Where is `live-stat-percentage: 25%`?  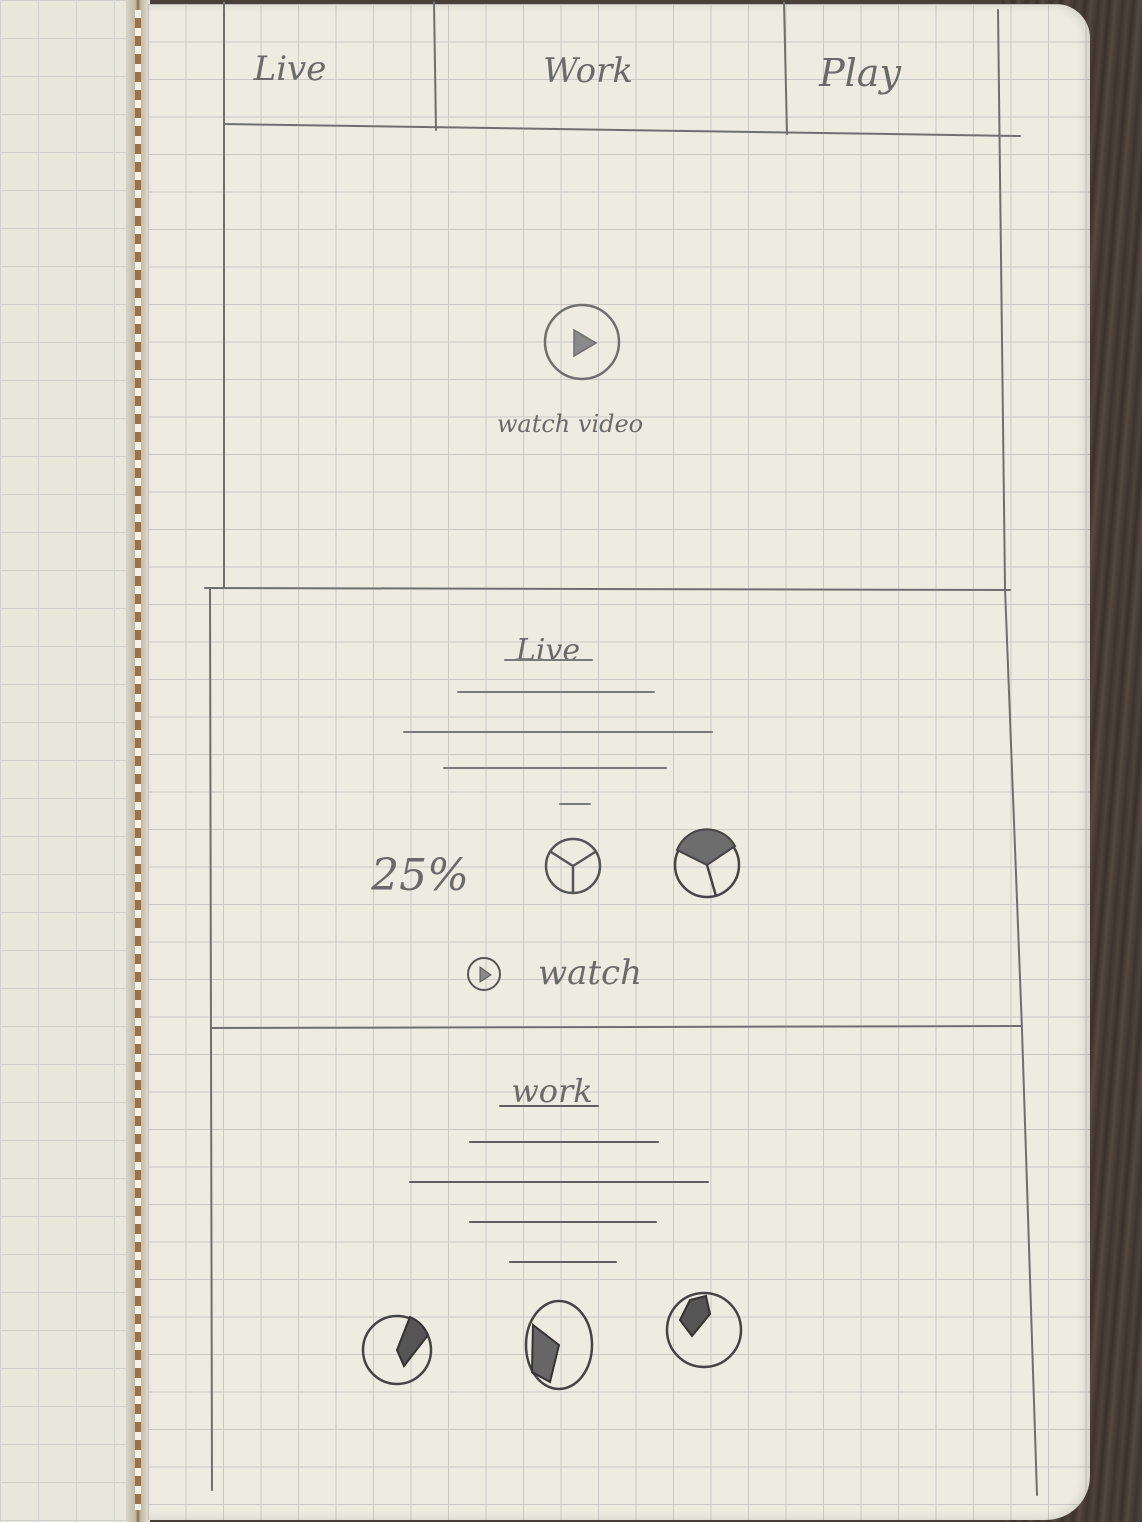
live-stat-percentage: 25% is located at coordinates (419, 875).